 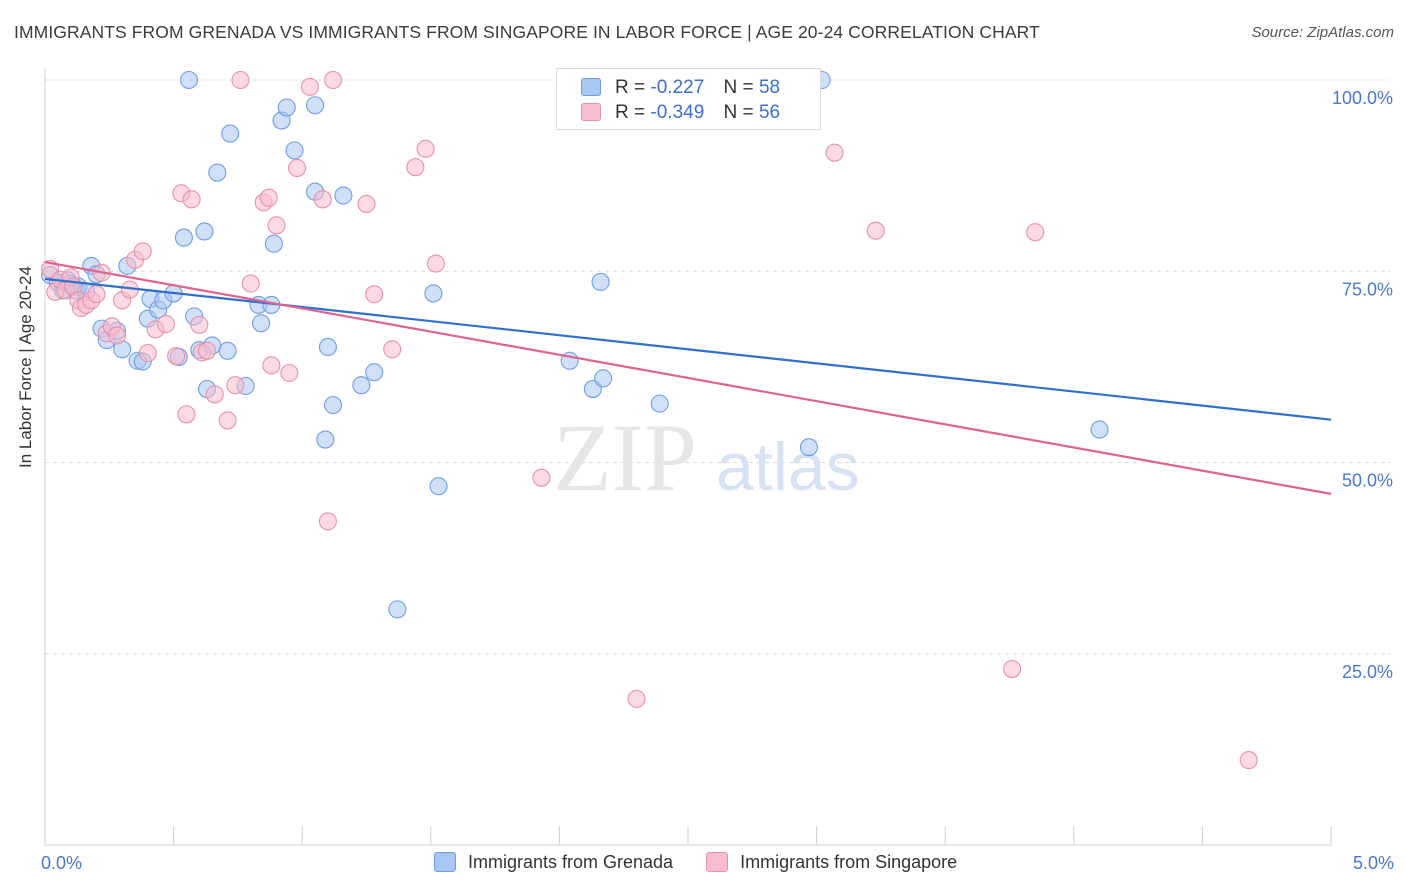 I want to click on y-tick-label-1: 50.0%, so click(x=1367, y=481).